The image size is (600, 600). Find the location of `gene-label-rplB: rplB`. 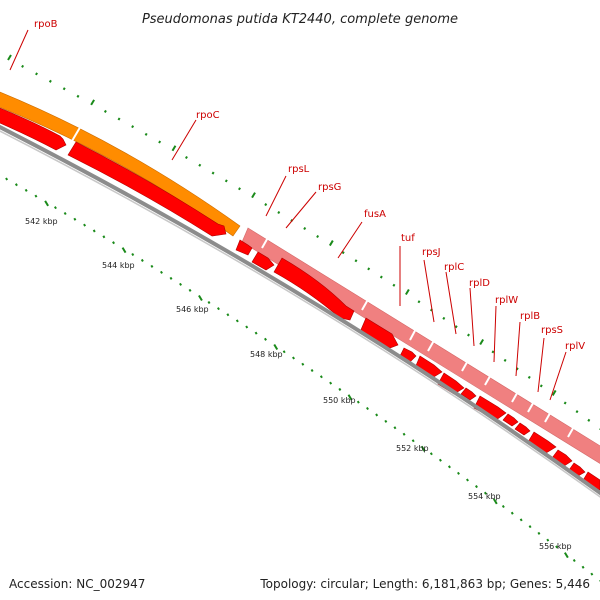

gene-label-rplB: rplB is located at coordinates (530, 316).